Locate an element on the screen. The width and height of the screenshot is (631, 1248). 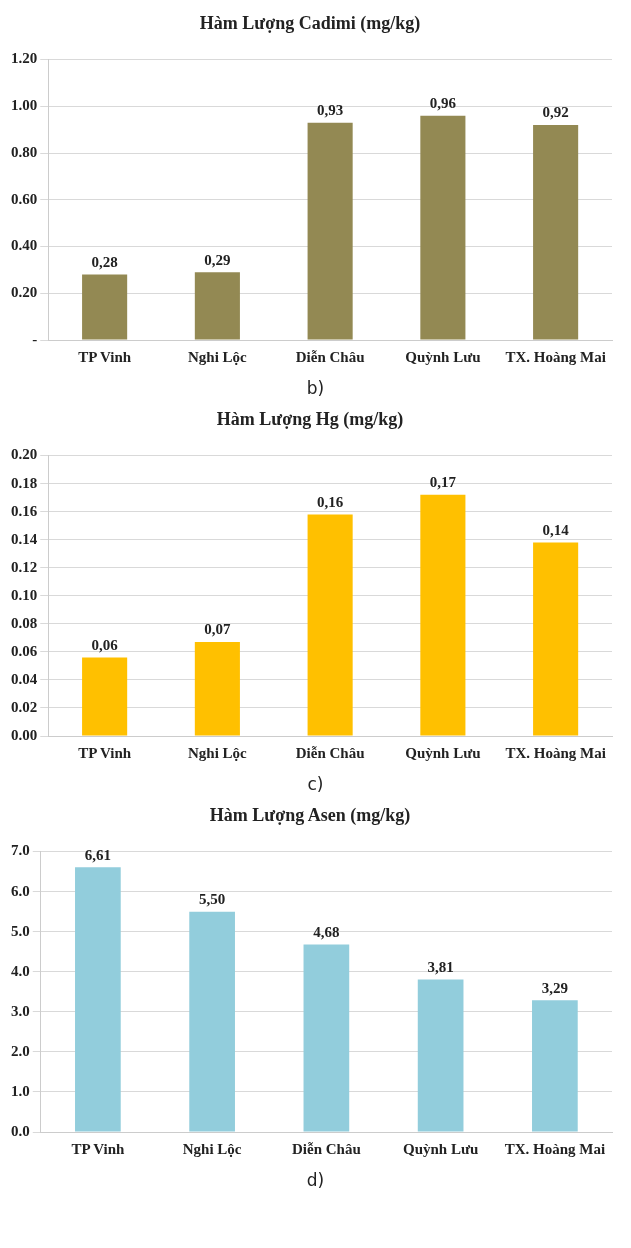
data-label: 0,28 is located at coordinates (104, 261).